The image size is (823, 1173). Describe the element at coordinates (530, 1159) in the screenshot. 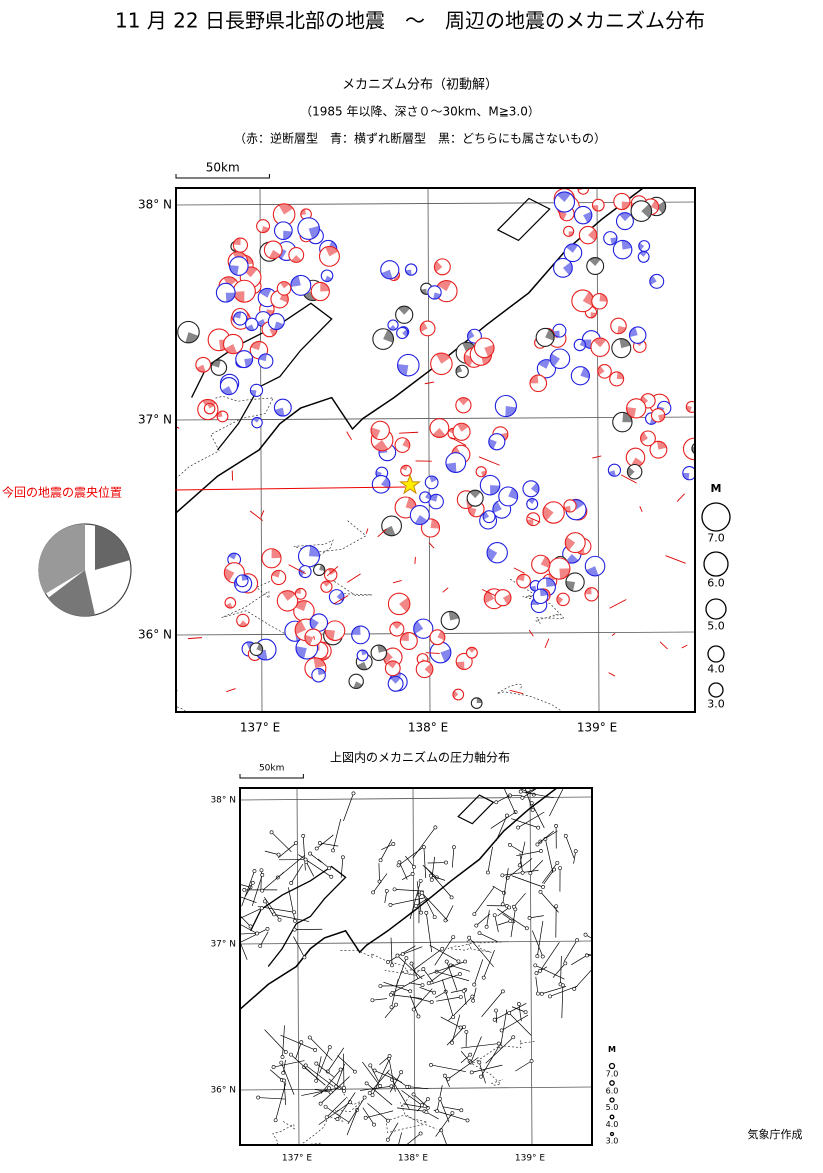

I see `lon-label: 139° E` at that location.